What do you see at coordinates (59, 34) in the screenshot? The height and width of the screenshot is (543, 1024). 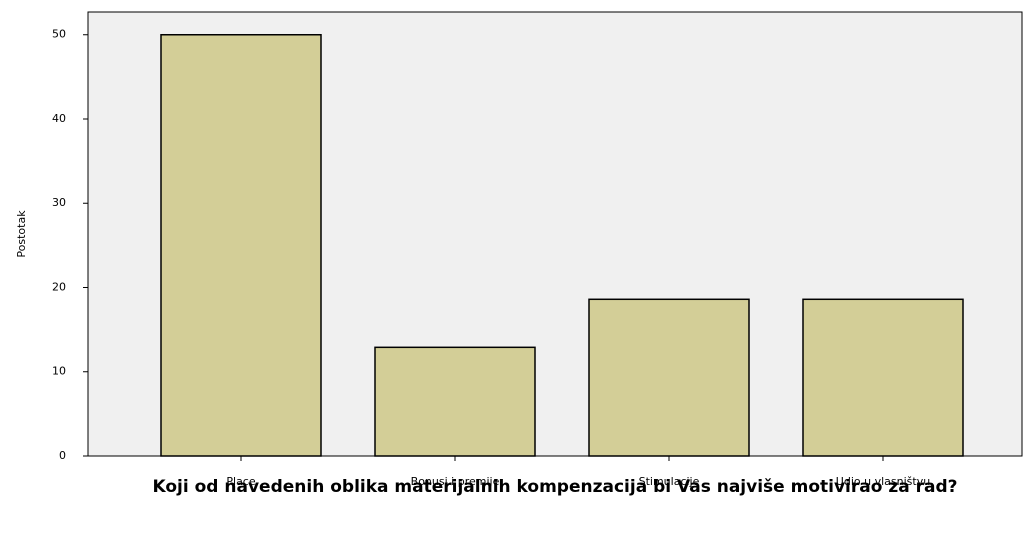 I see `y-tick-label: 50` at bounding box center [59, 34].